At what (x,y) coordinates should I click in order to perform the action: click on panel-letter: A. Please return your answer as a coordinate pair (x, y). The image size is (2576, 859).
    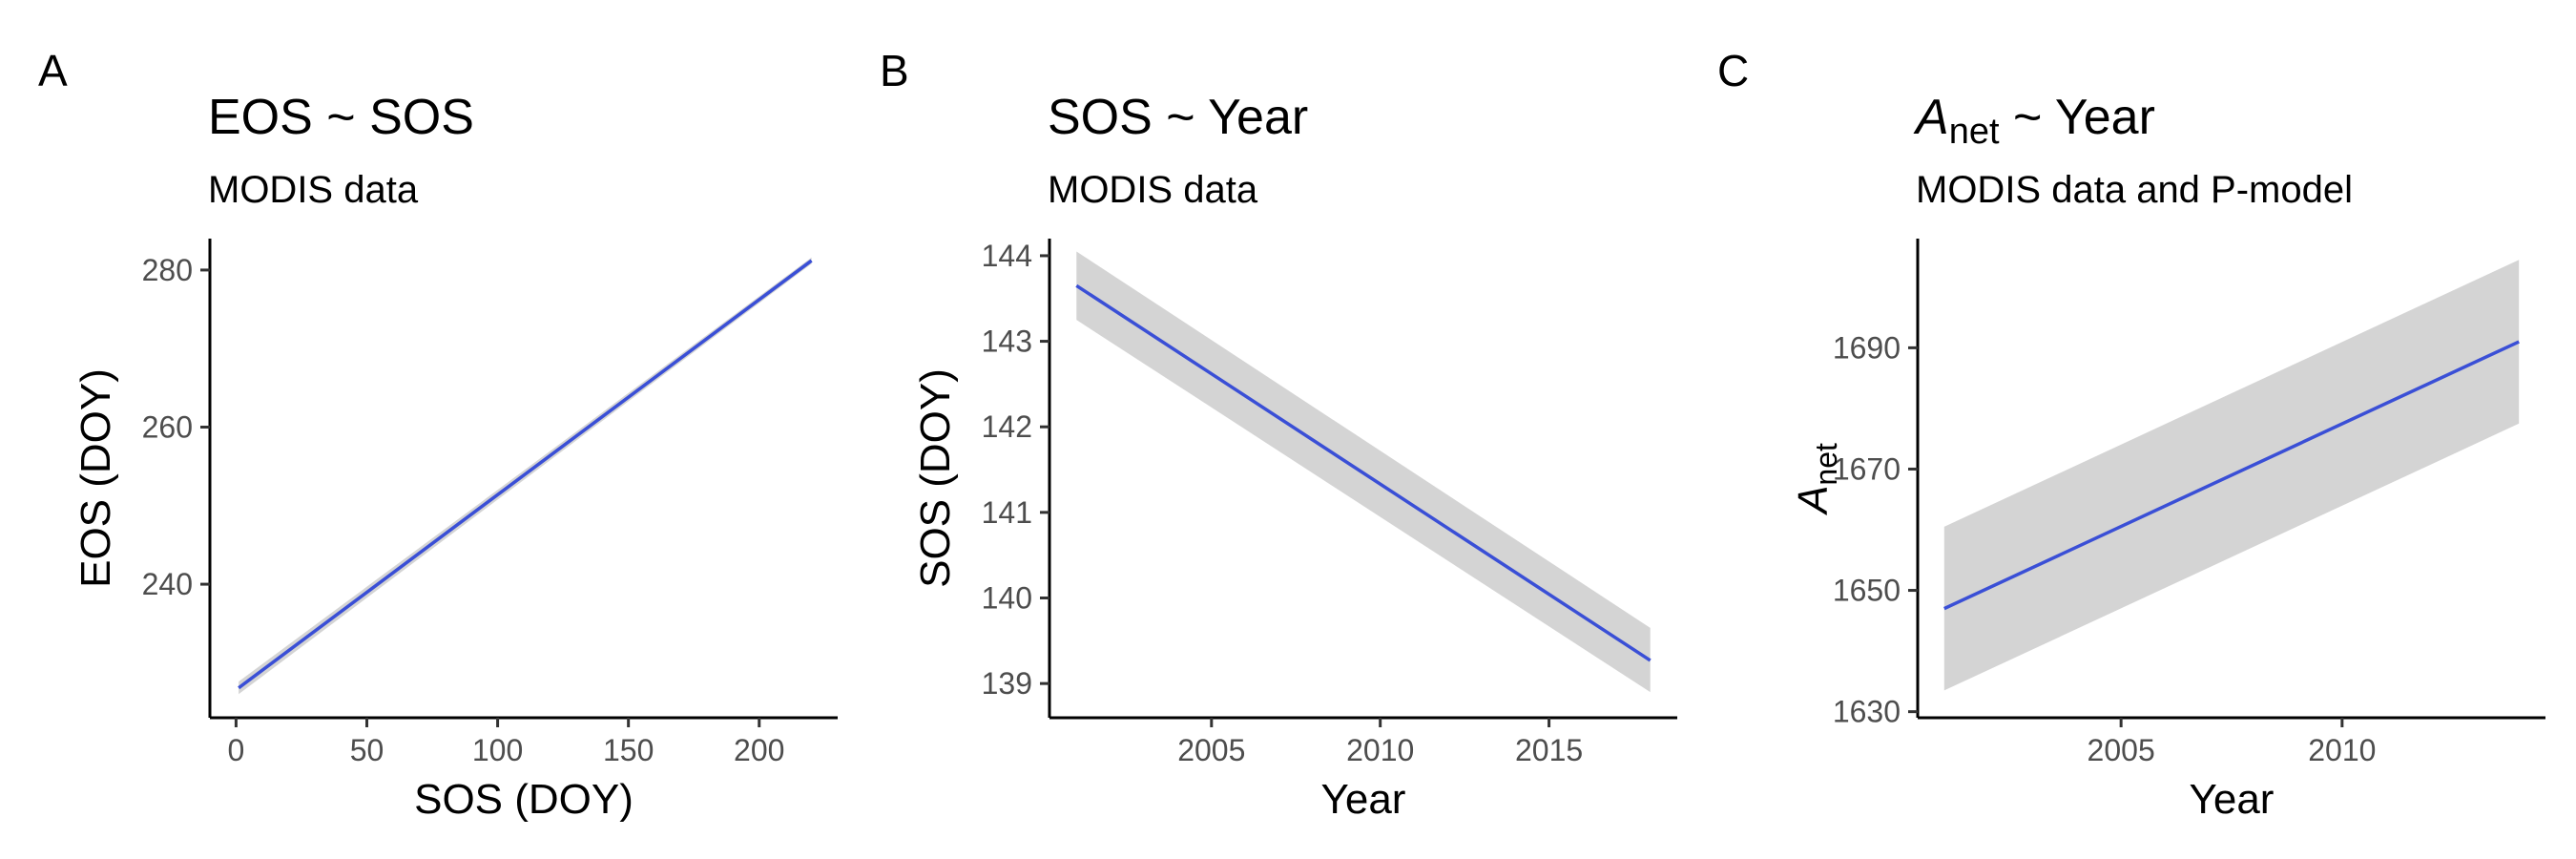
    Looking at the image, I should click on (53, 70).